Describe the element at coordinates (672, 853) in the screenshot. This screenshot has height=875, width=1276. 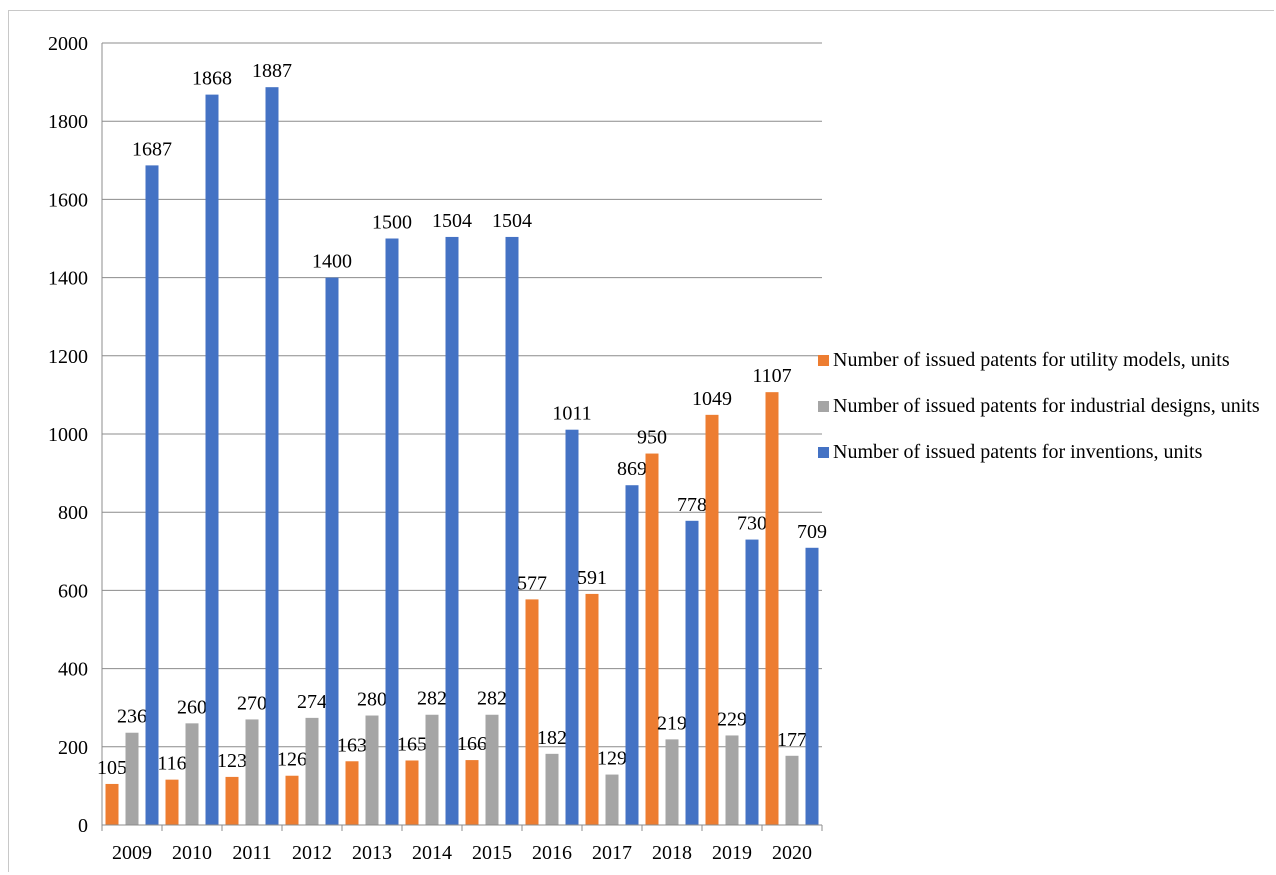
I see `x-tick-label-2018: 2018` at that location.